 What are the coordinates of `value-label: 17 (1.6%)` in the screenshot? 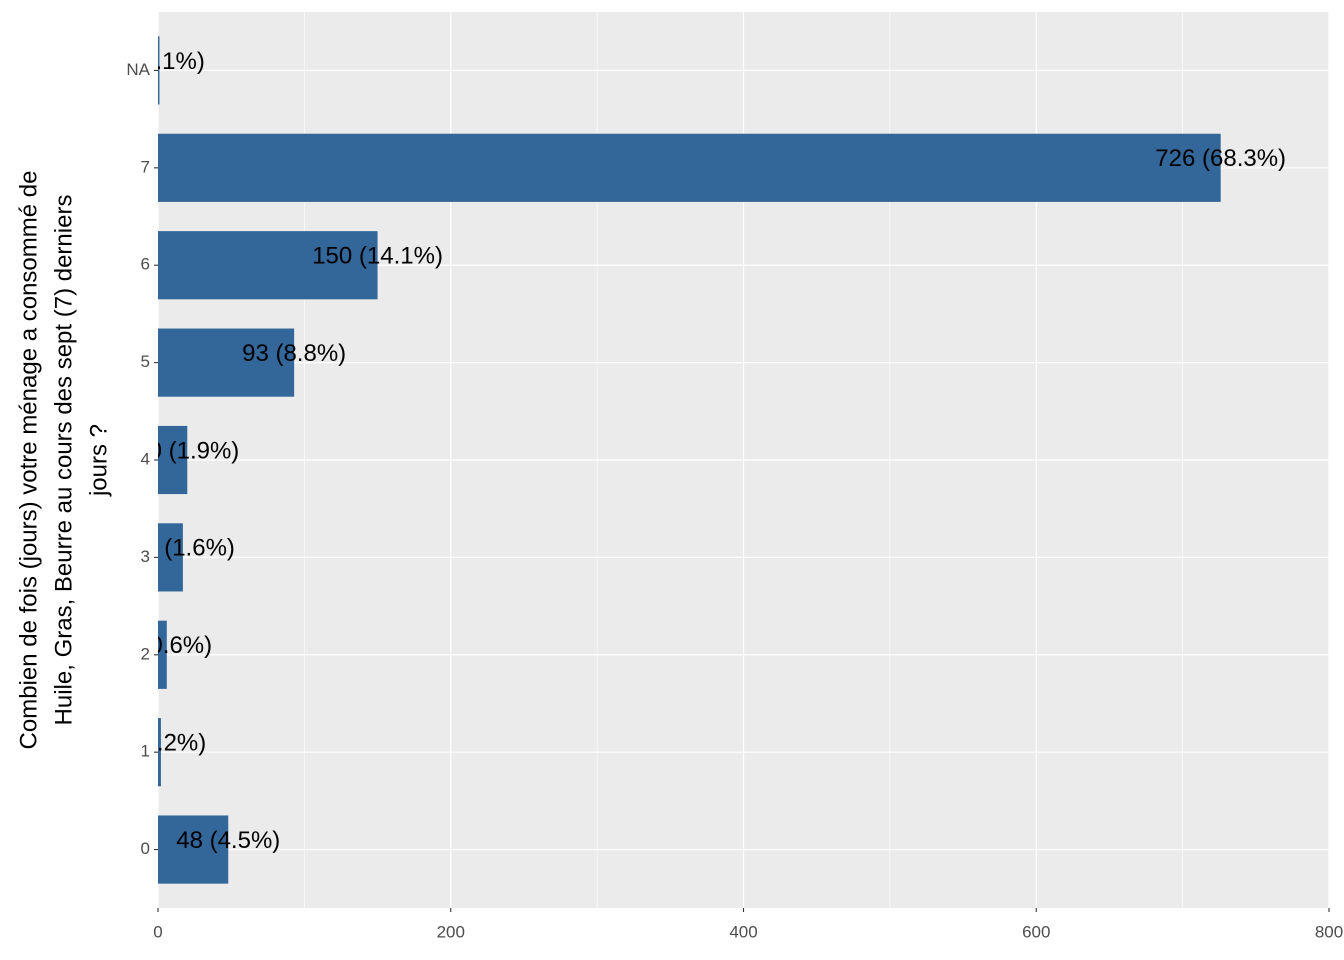 It's located at (183, 548).